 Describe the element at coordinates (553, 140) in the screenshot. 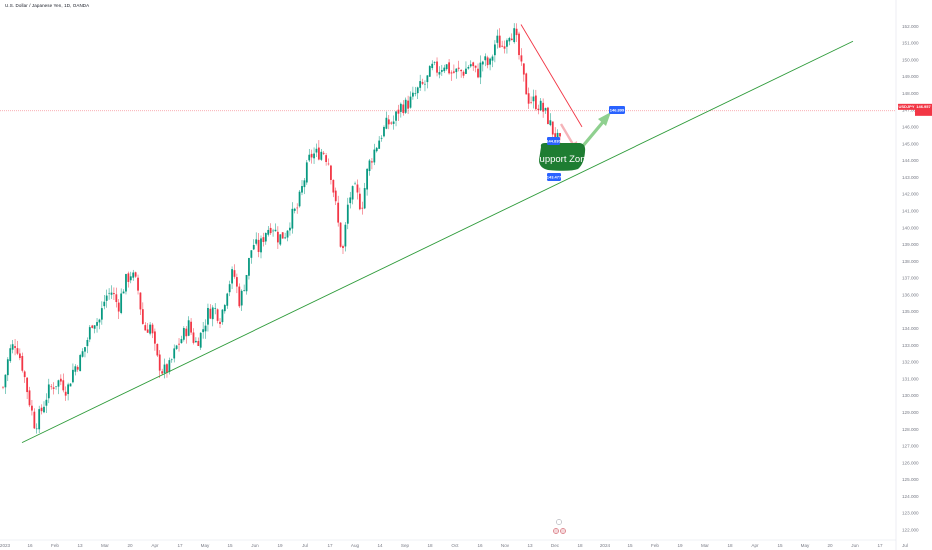

I see `upper-level-badge-text: 144.830` at that location.